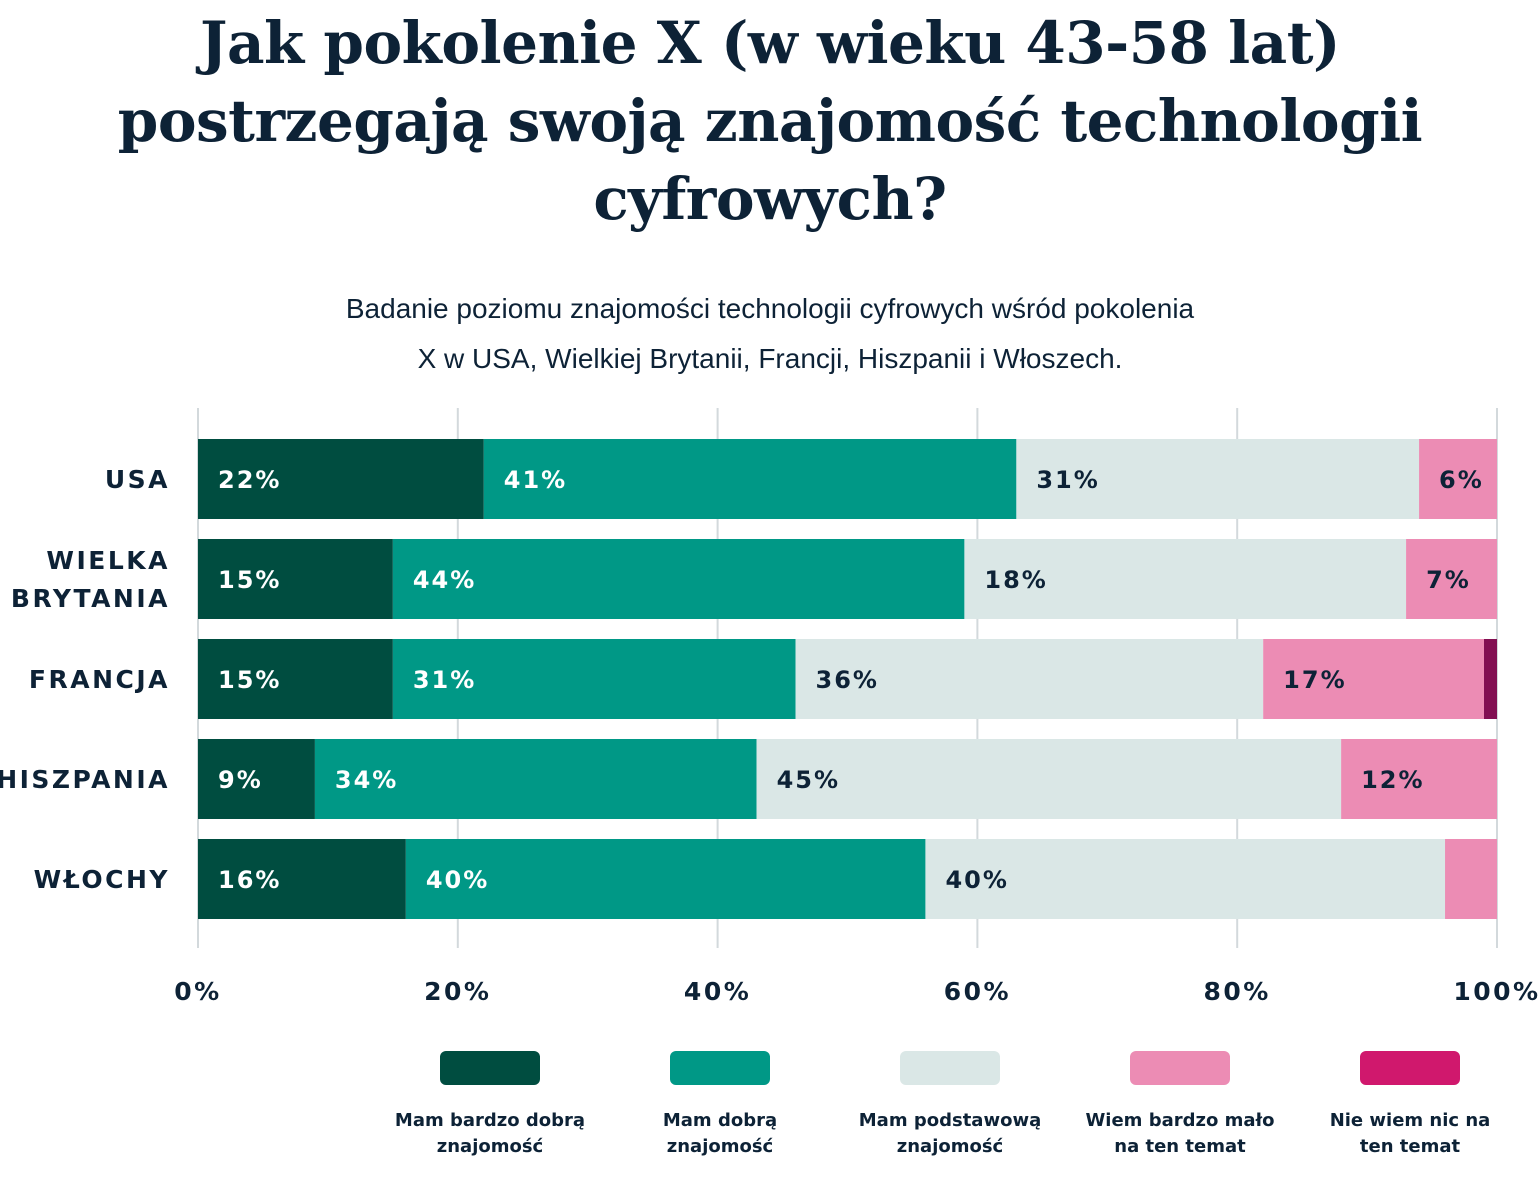 The height and width of the screenshot is (1178, 1540). What do you see at coordinates (1237, 991) in the screenshot?
I see `x-tick-label: 80%` at bounding box center [1237, 991].